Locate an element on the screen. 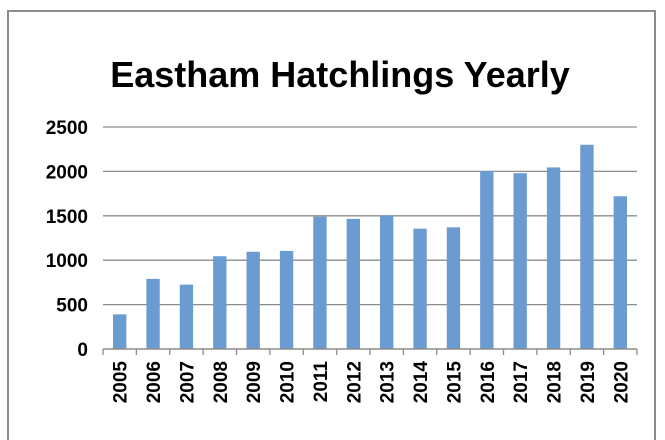  bar-2017 is located at coordinates (520, 261).